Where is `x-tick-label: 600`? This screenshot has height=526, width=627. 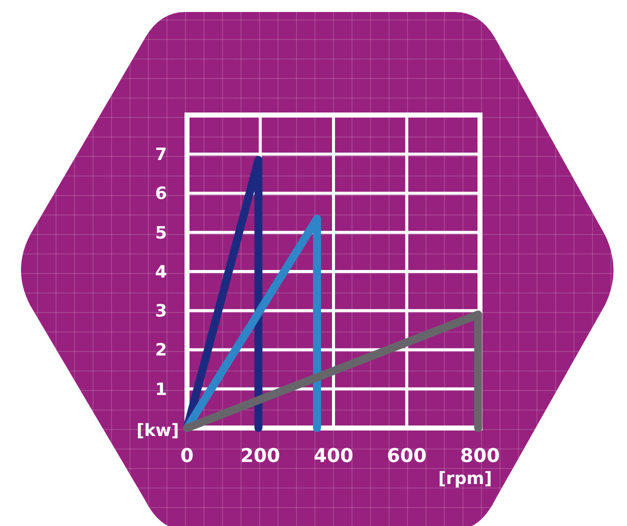
x-tick-label: 600 is located at coordinates (406, 456).